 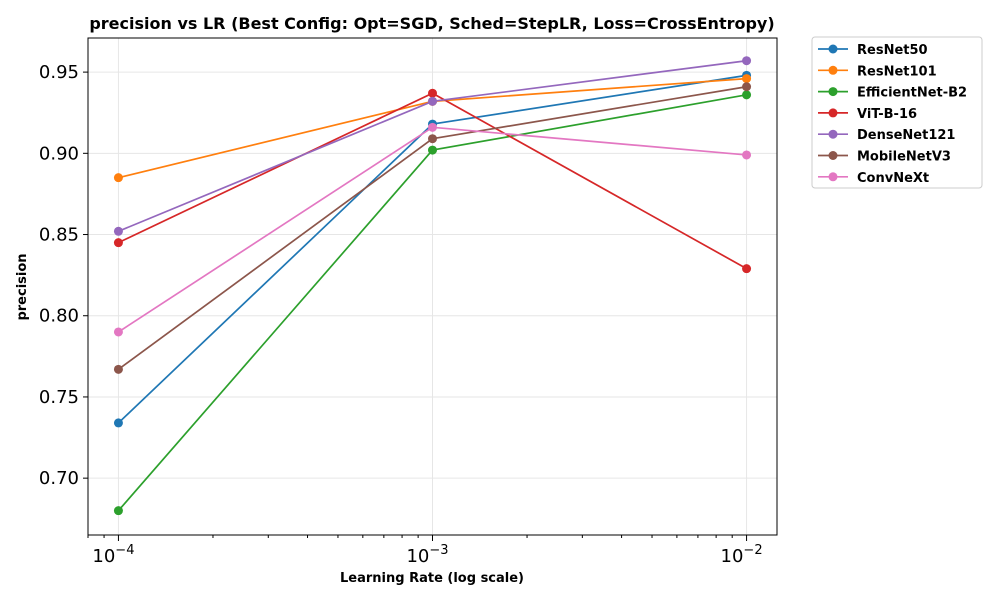 What do you see at coordinates (897, 71) in the screenshot?
I see `legend-label: ResNet101` at bounding box center [897, 71].